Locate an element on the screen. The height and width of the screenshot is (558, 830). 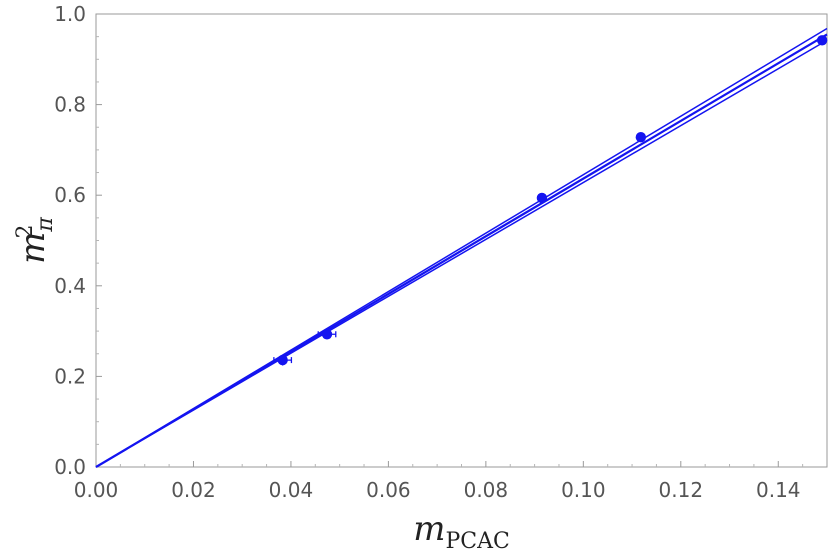
x-tick-label: 0.02 is located at coordinates (193, 490).